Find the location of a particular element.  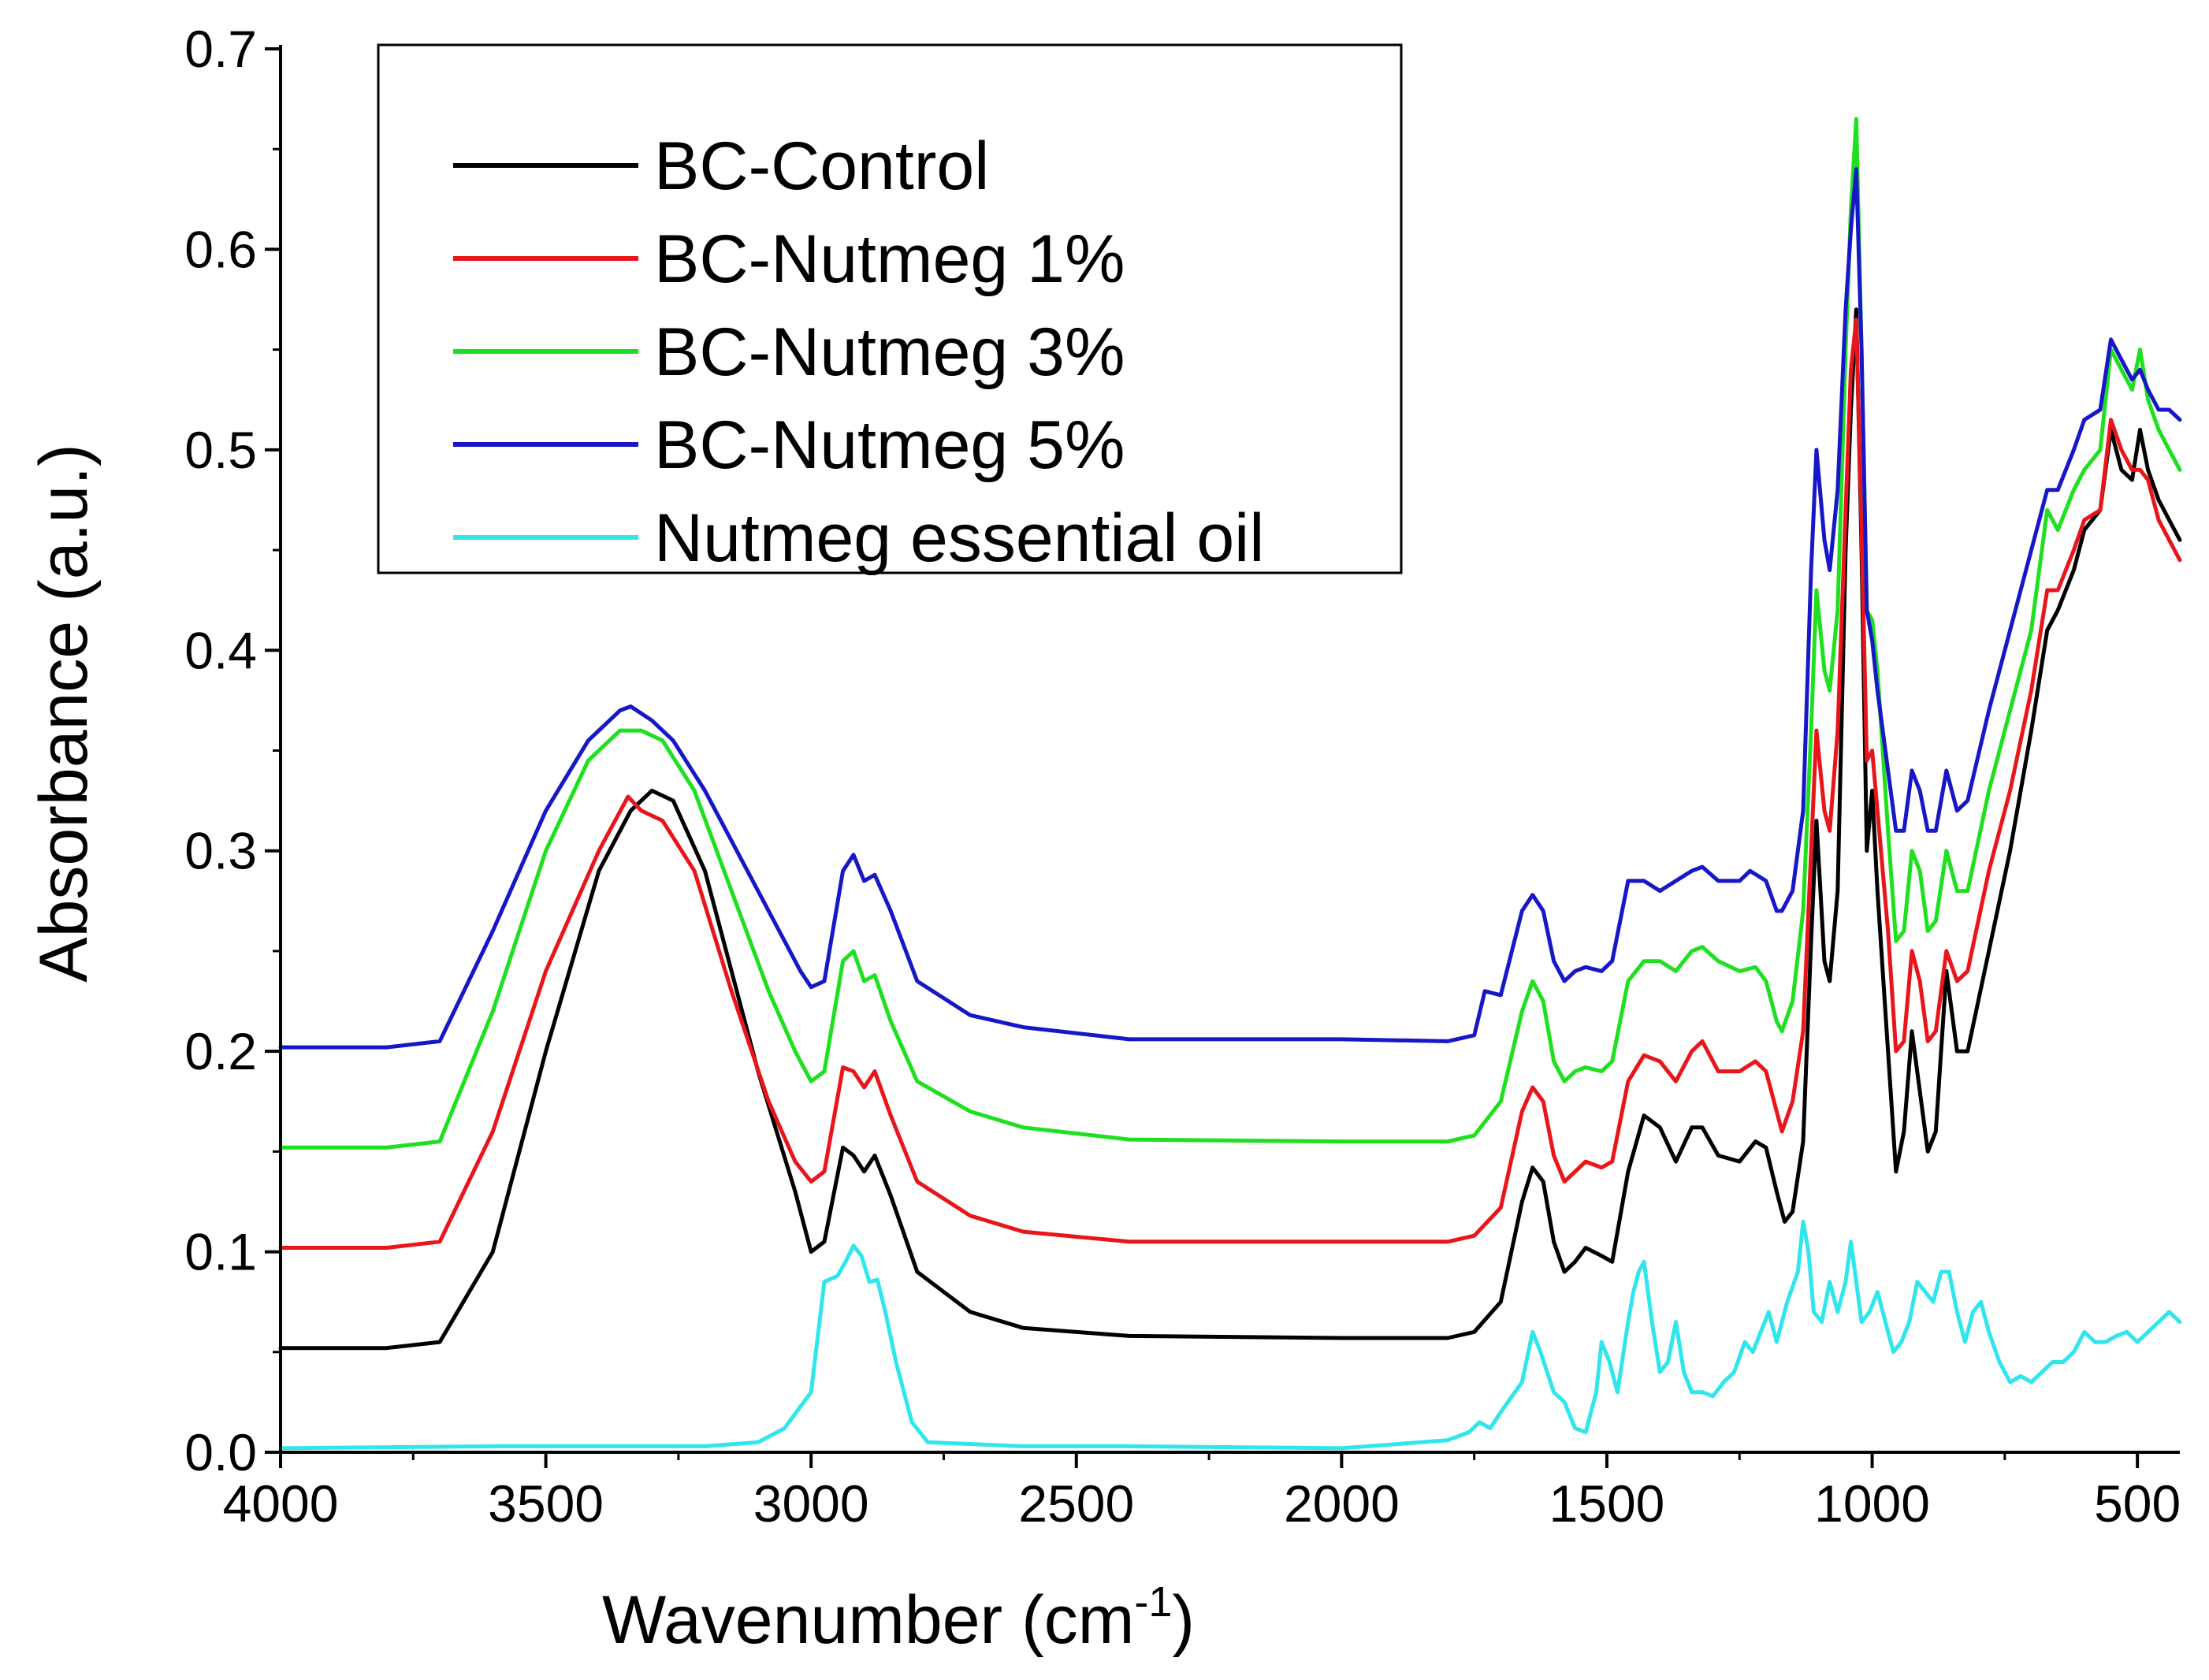

y-tick-label: 0.7 is located at coordinates (220, 49).